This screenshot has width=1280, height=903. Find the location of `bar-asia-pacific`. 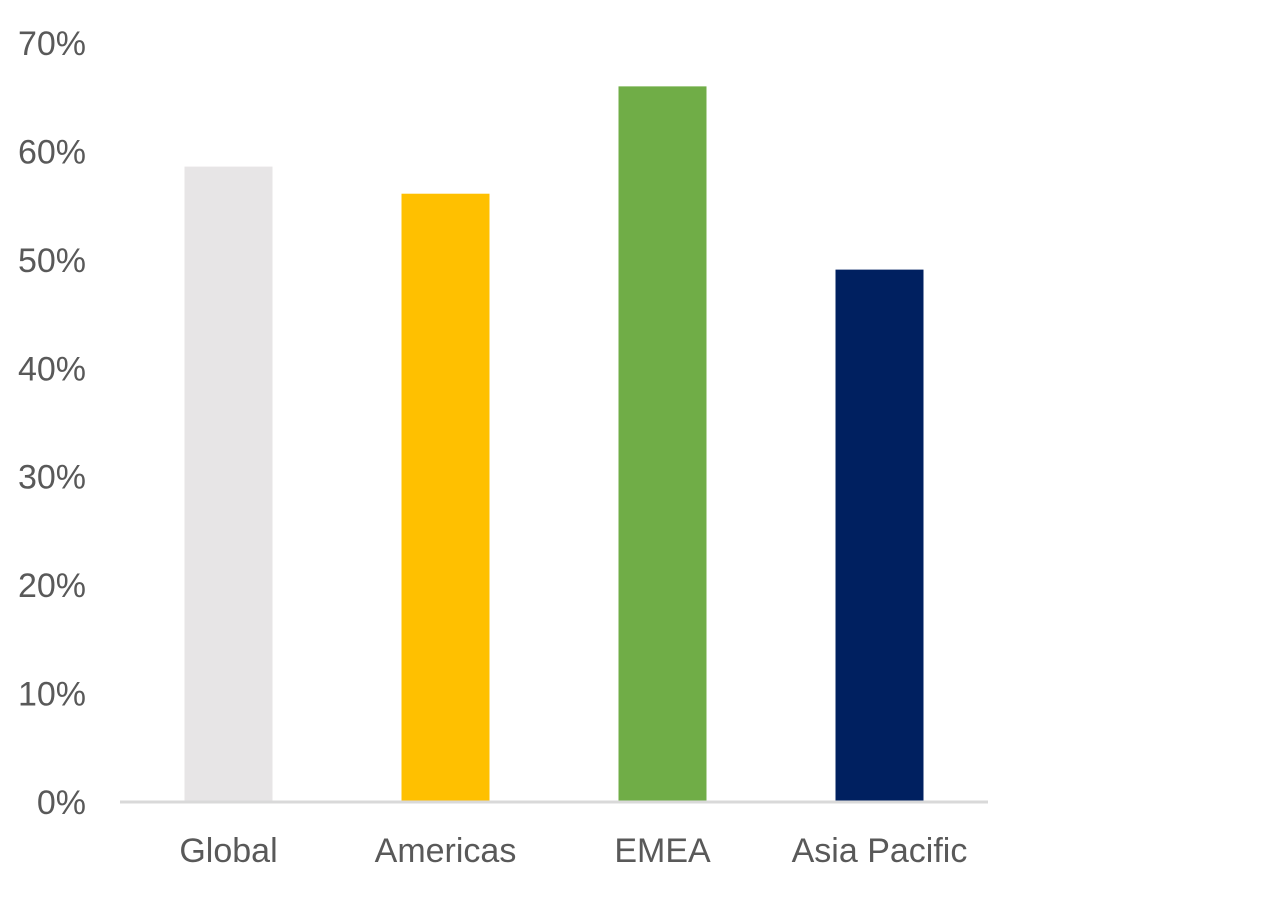

bar-asia-pacific is located at coordinates (879, 535).